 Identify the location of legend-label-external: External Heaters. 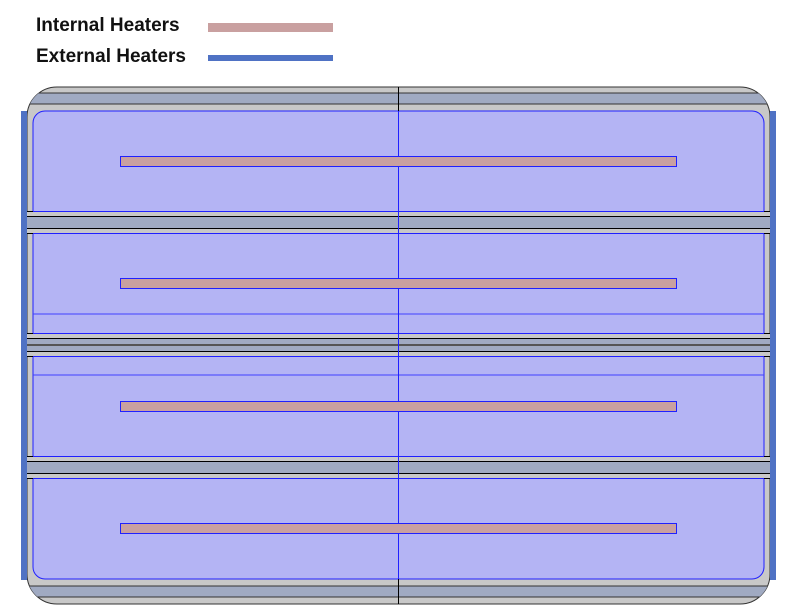
(111, 56).